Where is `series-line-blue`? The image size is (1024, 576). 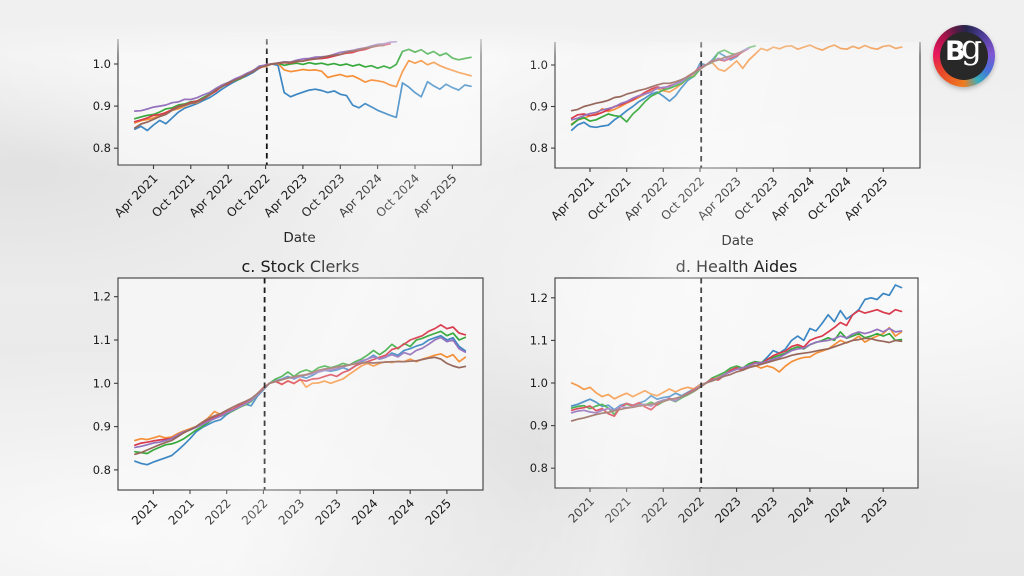 series-line-blue is located at coordinates (302, 97).